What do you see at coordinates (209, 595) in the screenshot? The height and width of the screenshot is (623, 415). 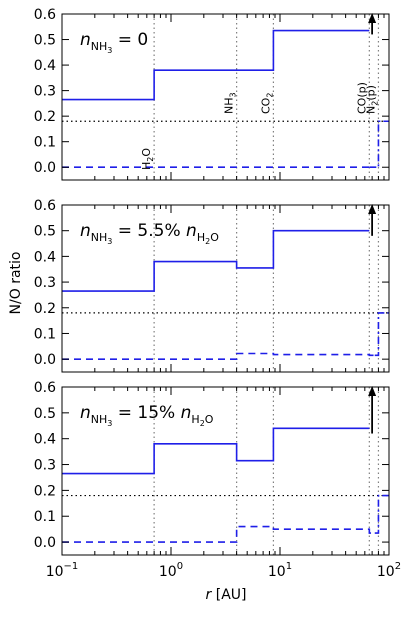 I see `x-axis-label-var: r` at bounding box center [209, 595].